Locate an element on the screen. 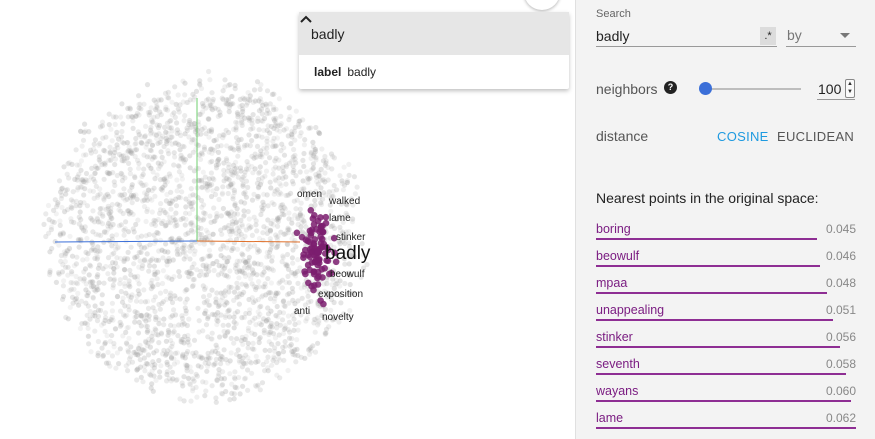 This screenshot has height=439, width=875. neighbors-value: 100 is located at coordinates (830, 89).